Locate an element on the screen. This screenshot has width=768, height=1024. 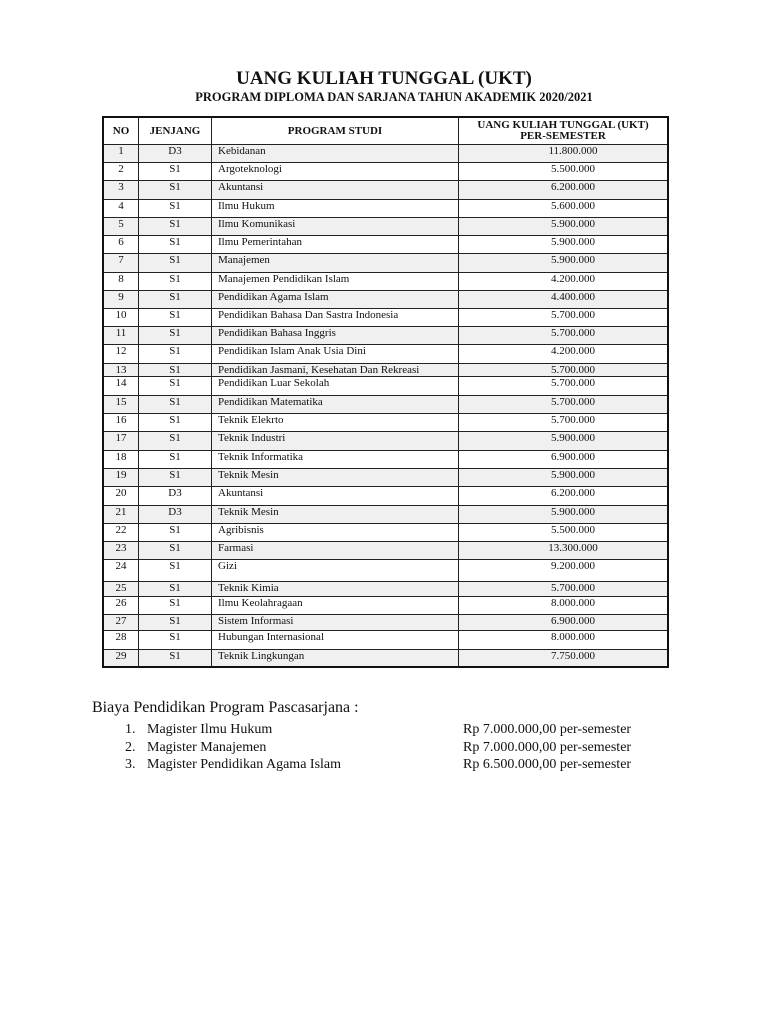
item-price: Rp 7.000.000,00 per-semester is located at coordinates (547, 747).